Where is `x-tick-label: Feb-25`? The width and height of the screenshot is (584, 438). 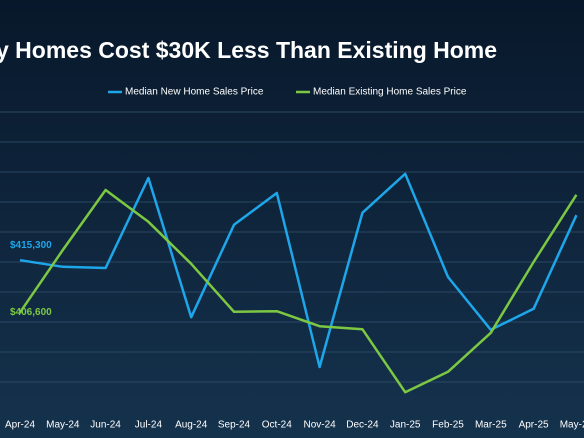 x-tick-label: Feb-25 is located at coordinates (448, 425).